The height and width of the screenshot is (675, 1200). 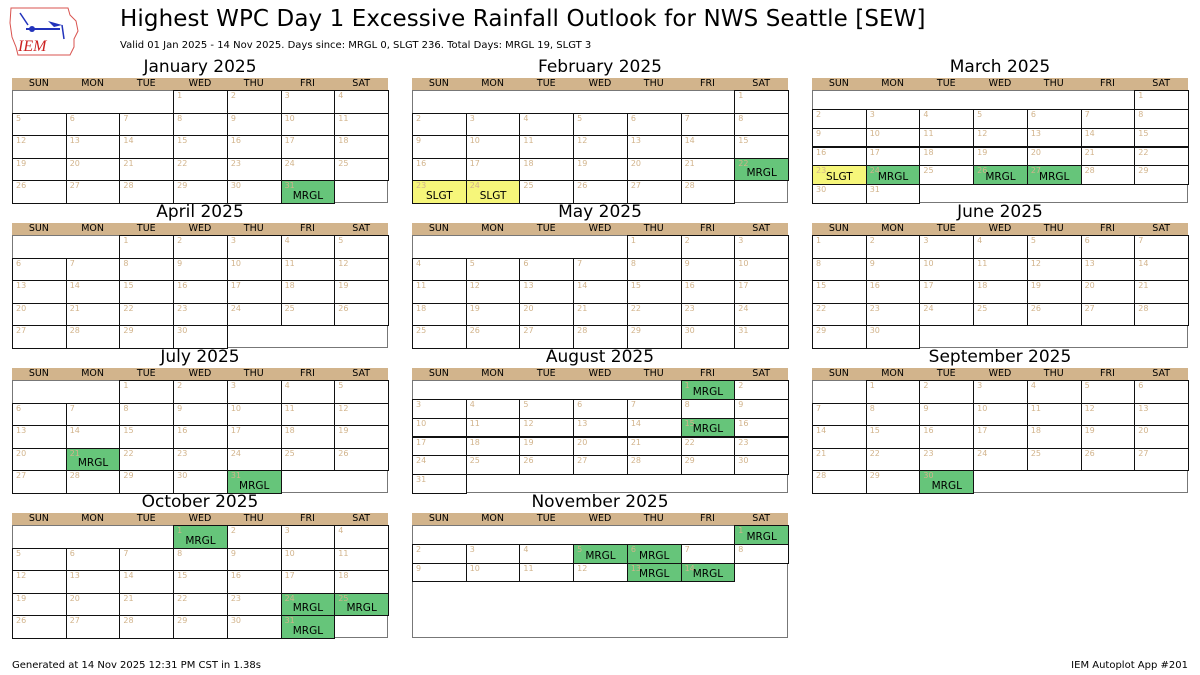 What do you see at coordinates (32, 46) in the screenshot?
I see `svg-text: IEM` at bounding box center [32, 46].